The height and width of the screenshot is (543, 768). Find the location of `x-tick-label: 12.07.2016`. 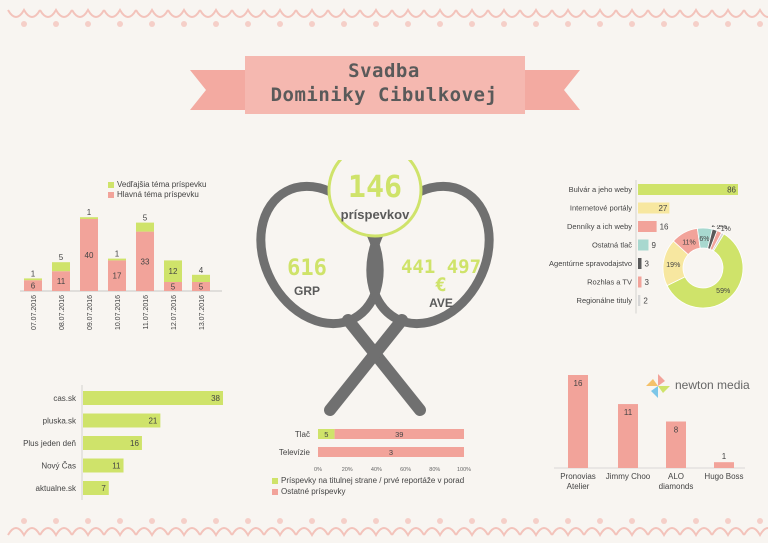

x-tick-label: 12.07.2016 is located at coordinates (174, 312).